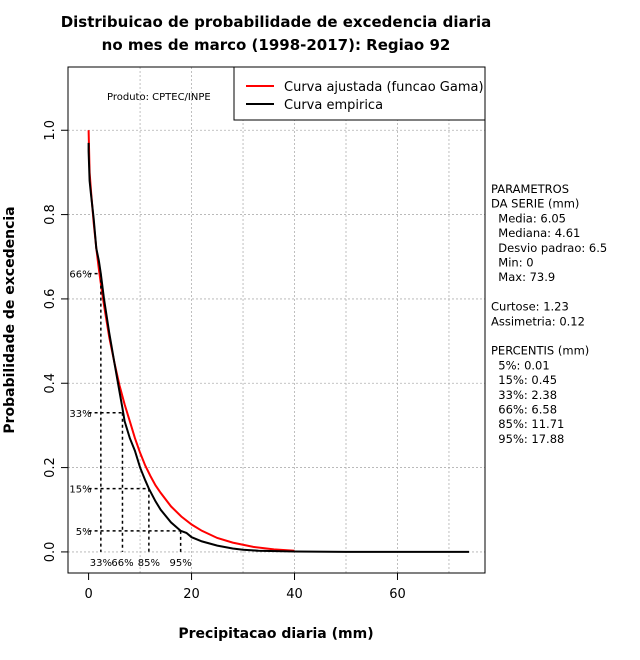 This screenshot has width=640, height=660. Describe the element at coordinates (523, 277) in the screenshot. I see `stats-line: Max: 73.9` at that location.